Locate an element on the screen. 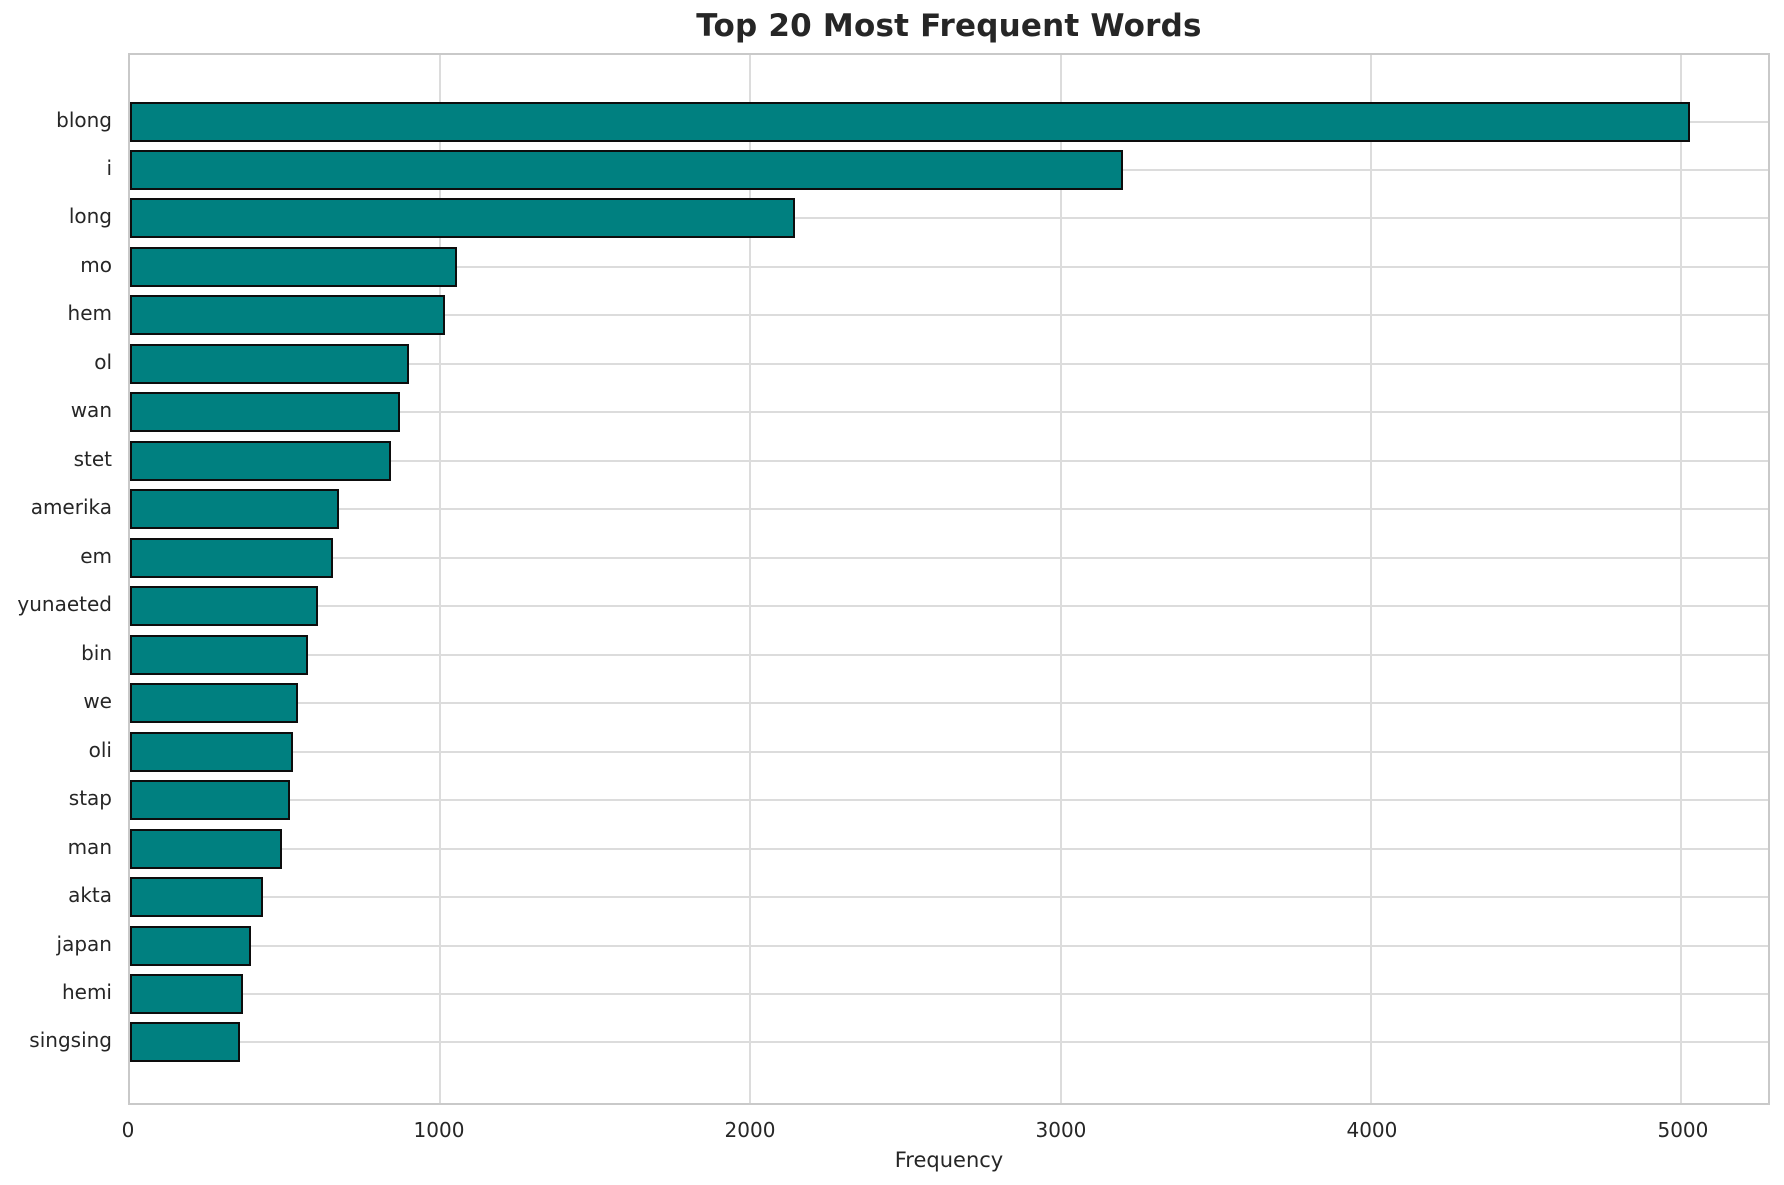 This screenshot has height=1185, width=1784. gridline-horizontal-mo is located at coordinates (949, 266).